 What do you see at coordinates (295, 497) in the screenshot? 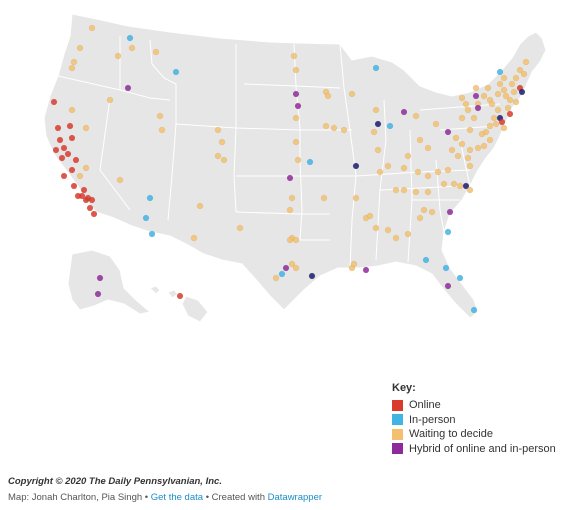
I see `datawrapper-link: Datawrapper` at bounding box center [295, 497].